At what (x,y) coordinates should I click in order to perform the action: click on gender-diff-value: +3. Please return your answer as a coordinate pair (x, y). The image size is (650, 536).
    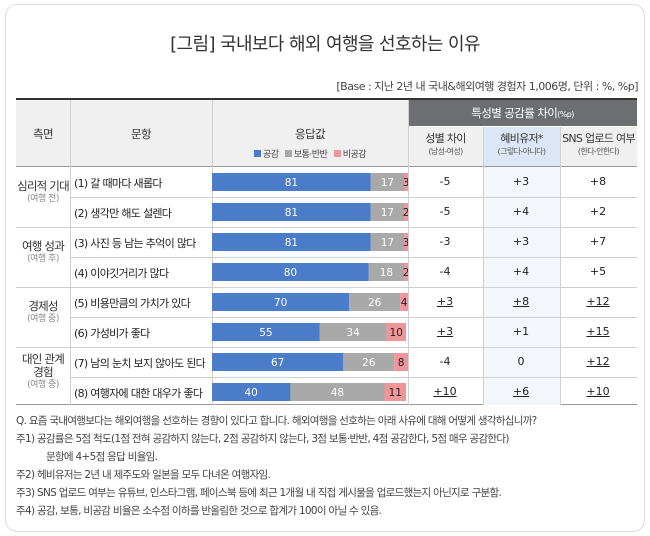
    Looking at the image, I should click on (445, 331).